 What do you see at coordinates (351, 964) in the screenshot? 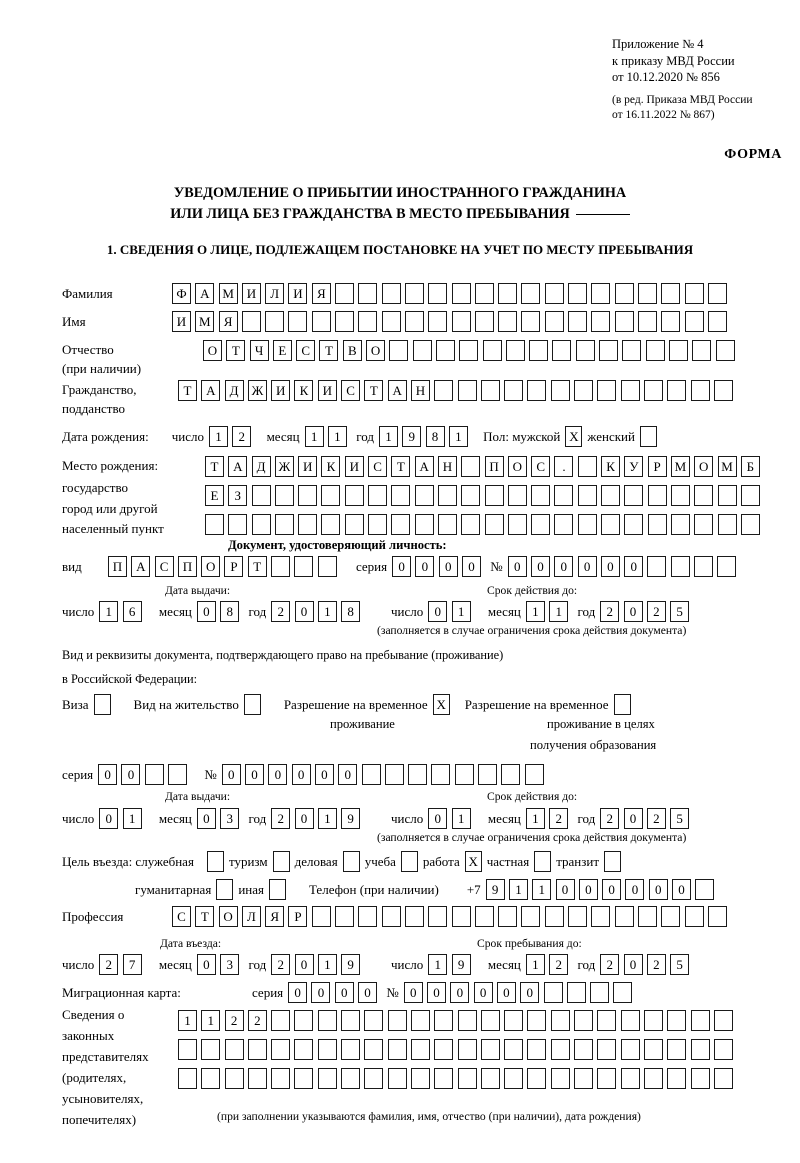
I see `char-cell: 9` at bounding box center [351, 964].